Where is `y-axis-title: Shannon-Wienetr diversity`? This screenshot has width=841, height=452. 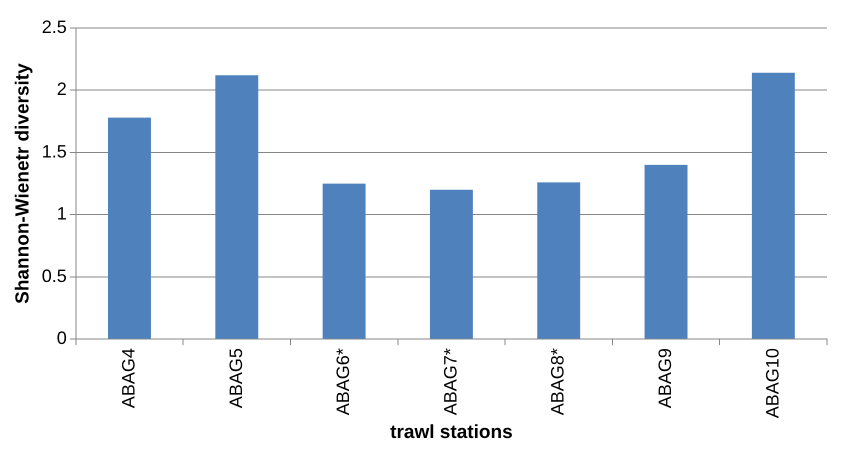 y-axis-title: Shannon-Wienetr diversity is located at coordinates (23, 183).